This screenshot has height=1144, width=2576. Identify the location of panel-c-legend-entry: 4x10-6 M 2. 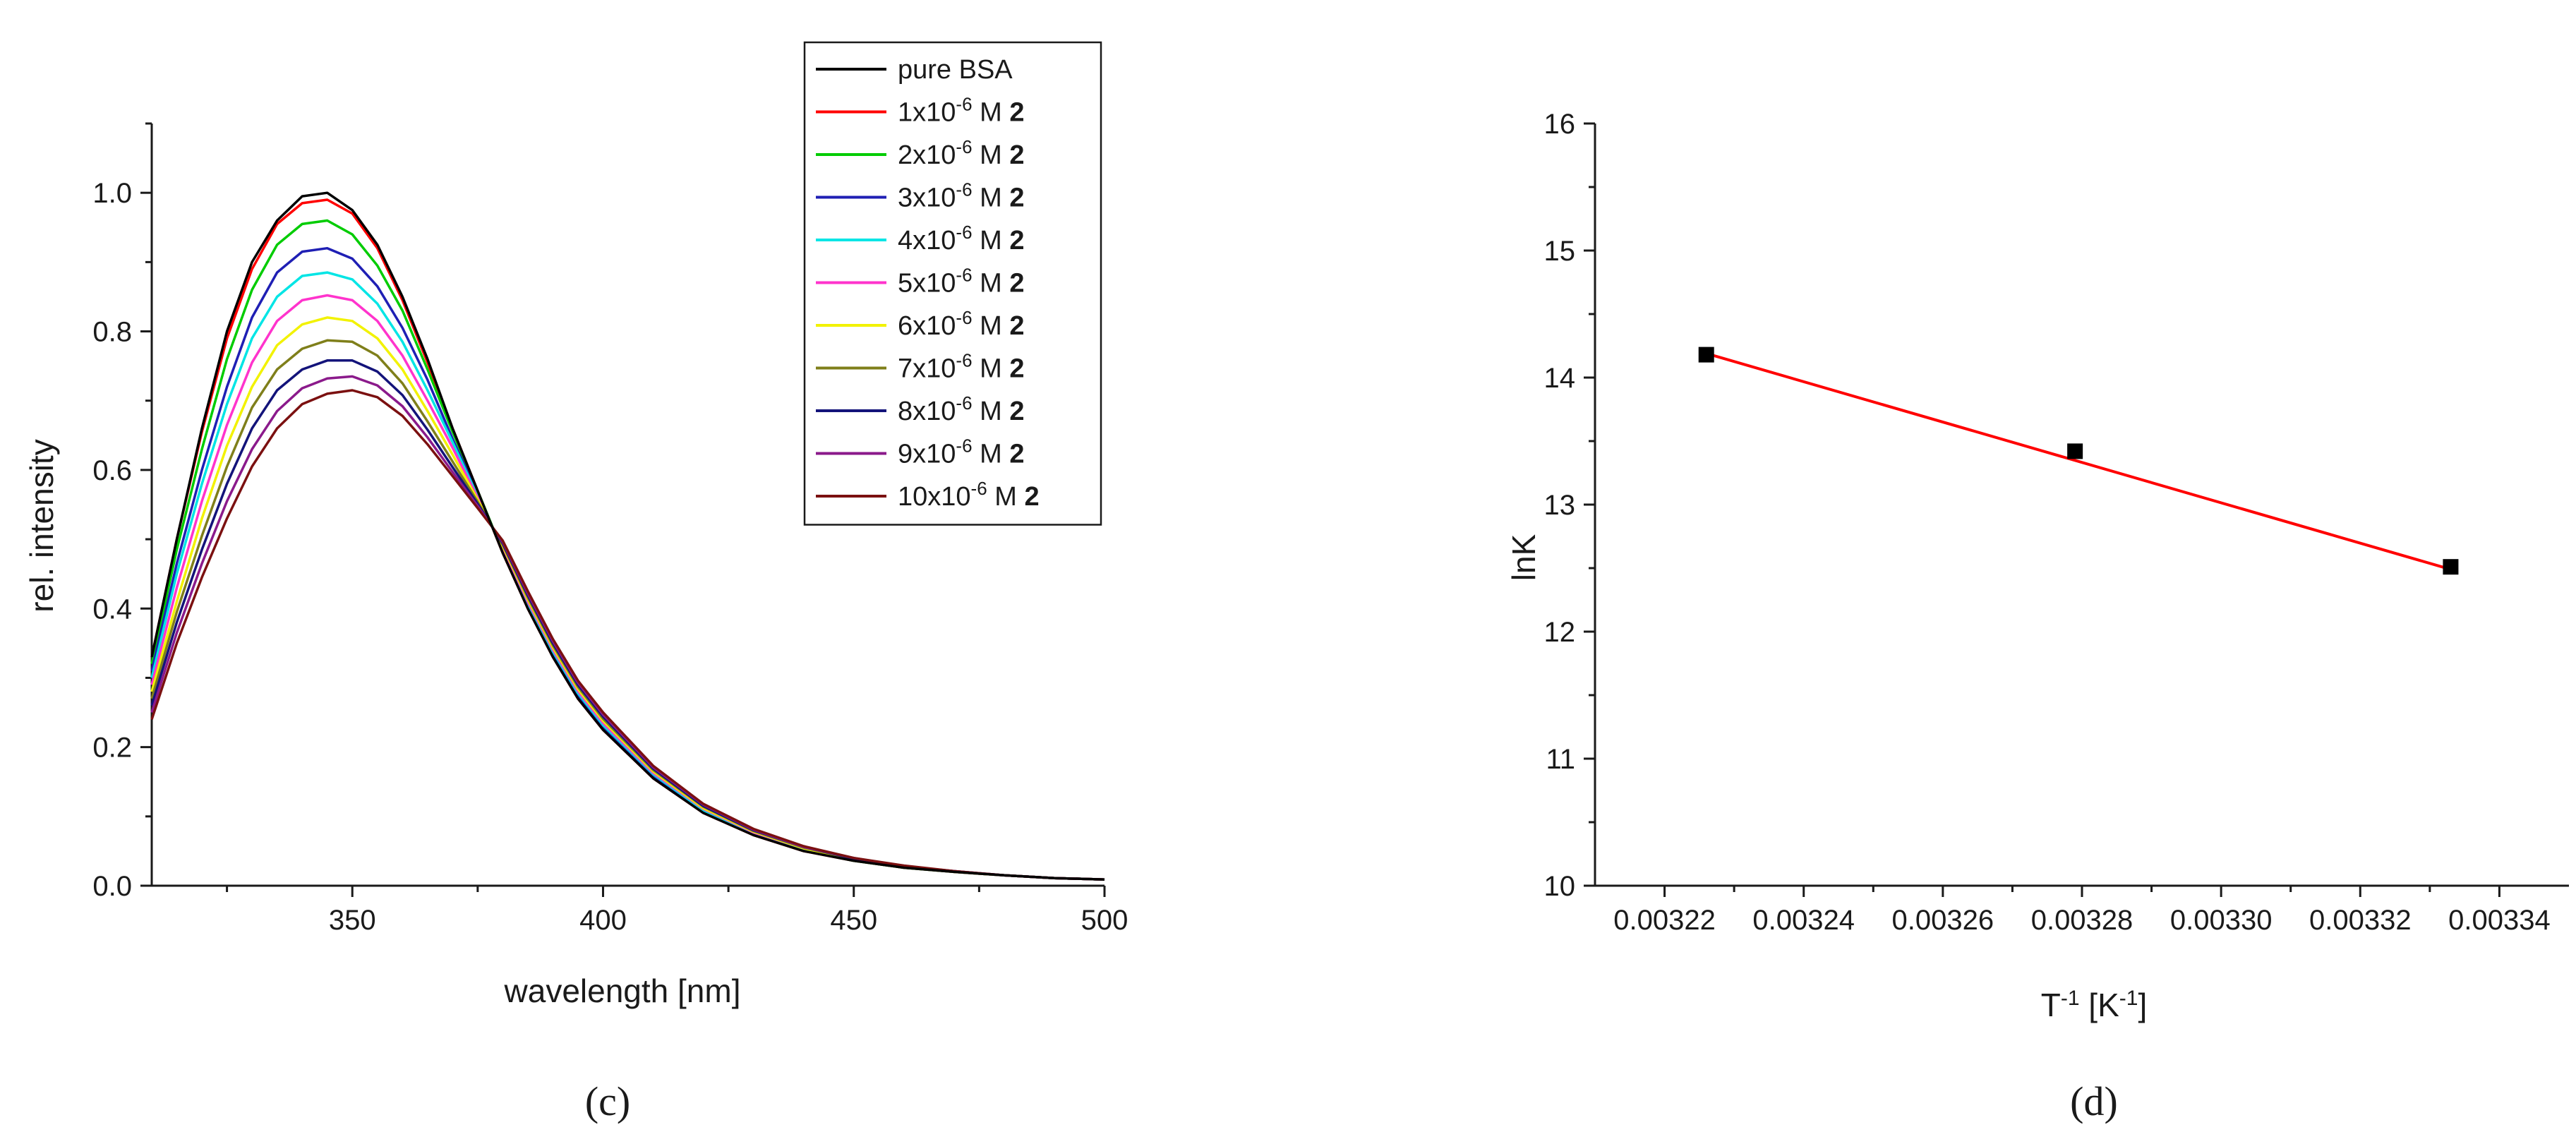
(961, 238).